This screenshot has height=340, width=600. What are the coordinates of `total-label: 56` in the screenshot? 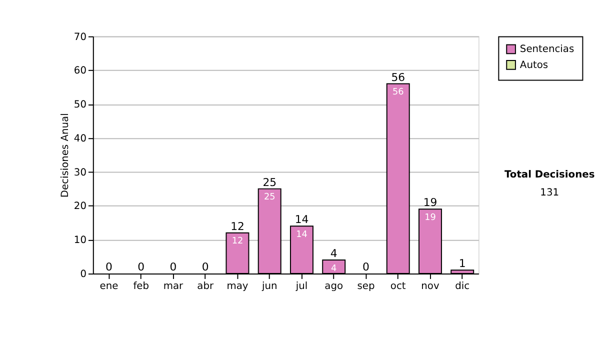 It's located at (398, 77).